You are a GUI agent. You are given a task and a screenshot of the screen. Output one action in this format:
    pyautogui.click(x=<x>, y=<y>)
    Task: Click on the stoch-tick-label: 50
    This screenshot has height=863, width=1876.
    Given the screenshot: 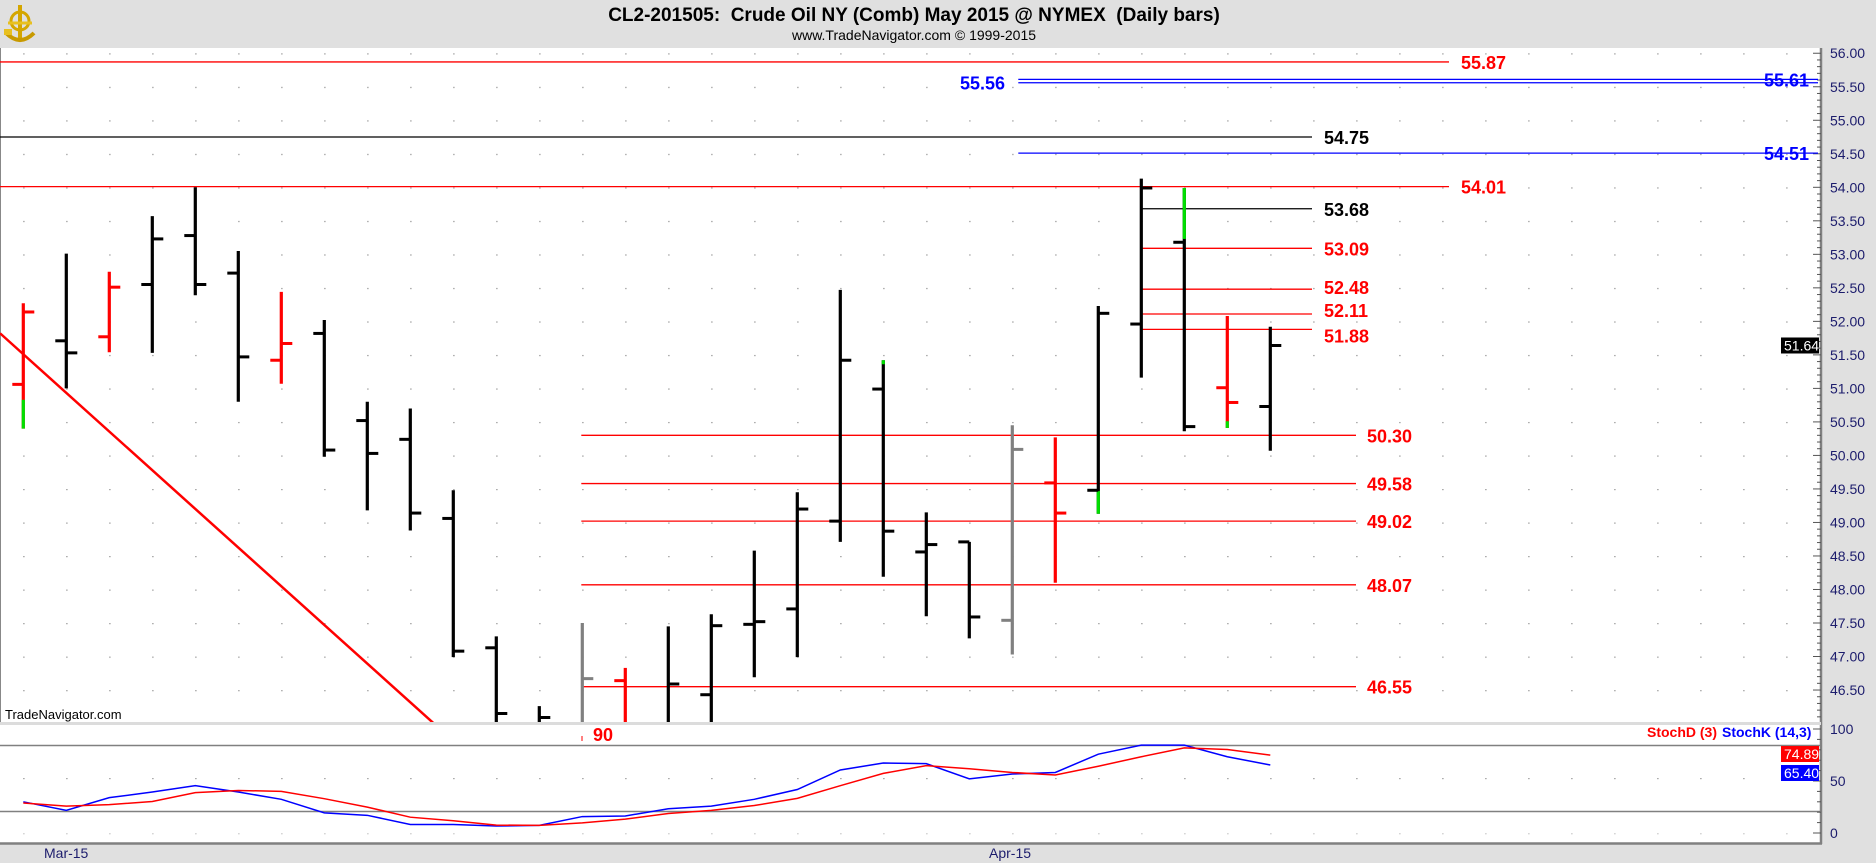 What is the action you would take?
    pyautogui.click(x=1838, y=781)
    